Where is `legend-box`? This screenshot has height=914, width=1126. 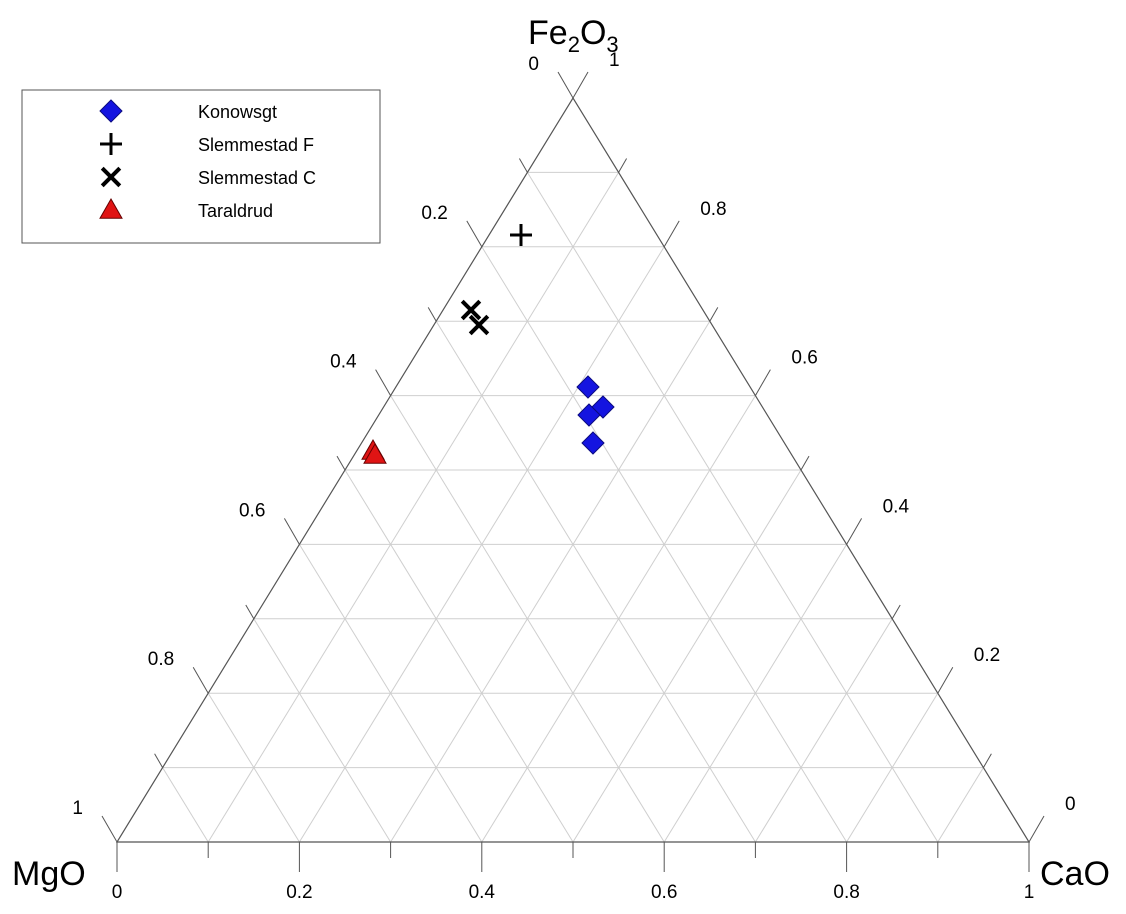
legend-box is located at coordinates (201, 166).